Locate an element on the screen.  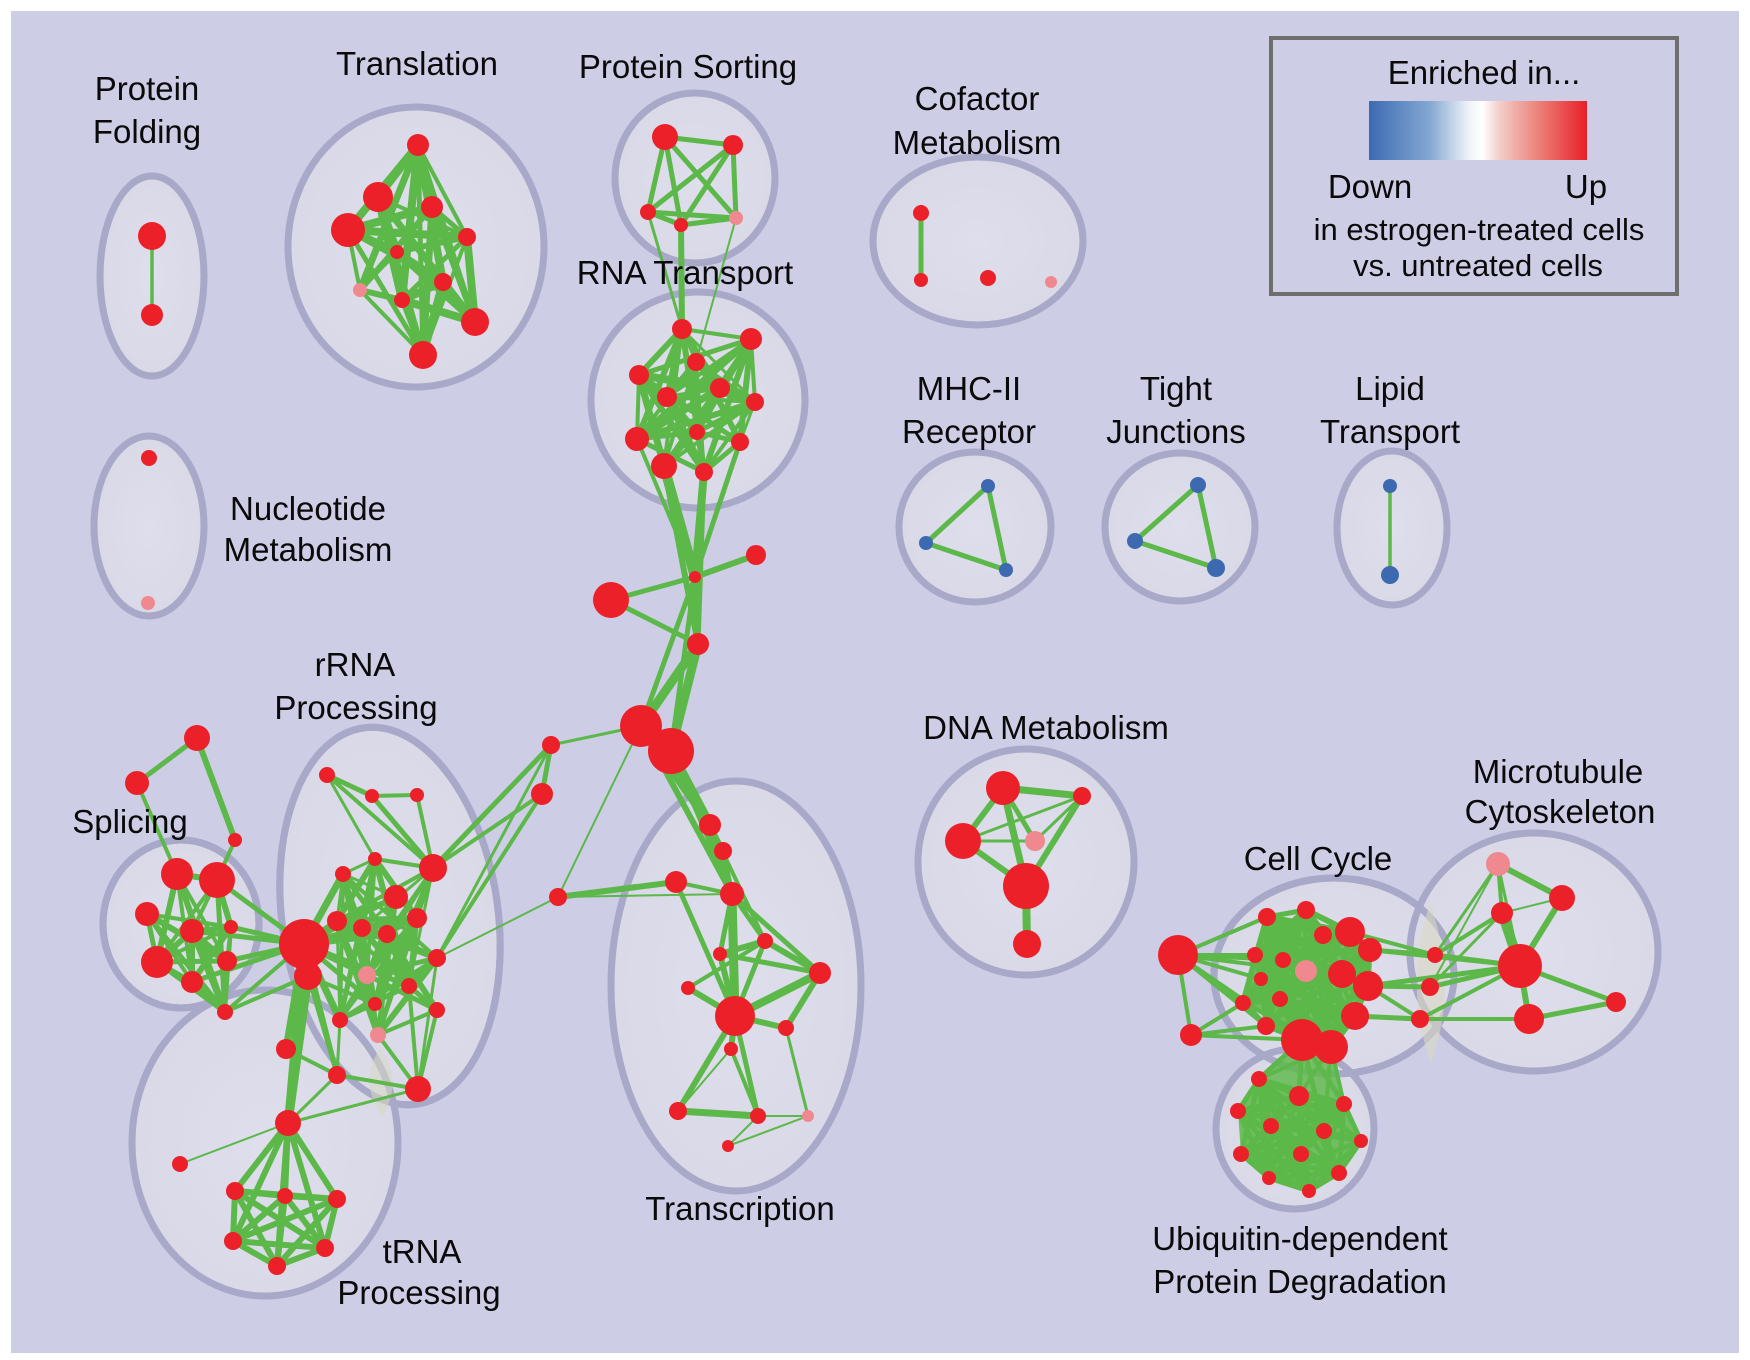
svg-text: Down is located at coordinates (1370, 186).